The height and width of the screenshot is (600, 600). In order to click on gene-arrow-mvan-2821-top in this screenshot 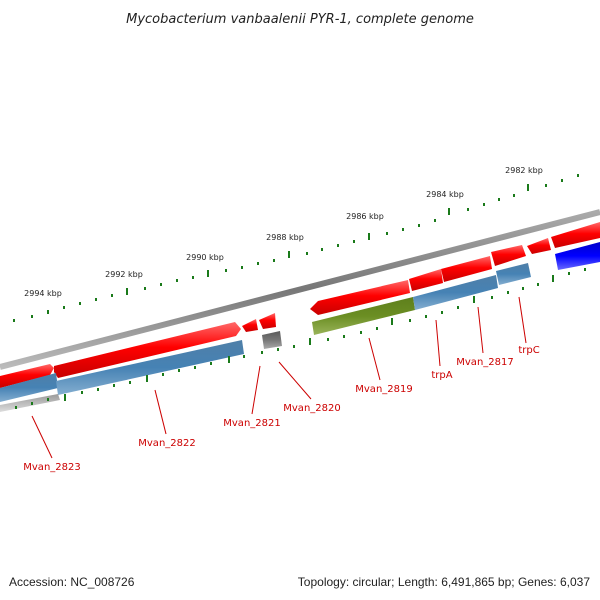, I will do `click(250, 325)`.